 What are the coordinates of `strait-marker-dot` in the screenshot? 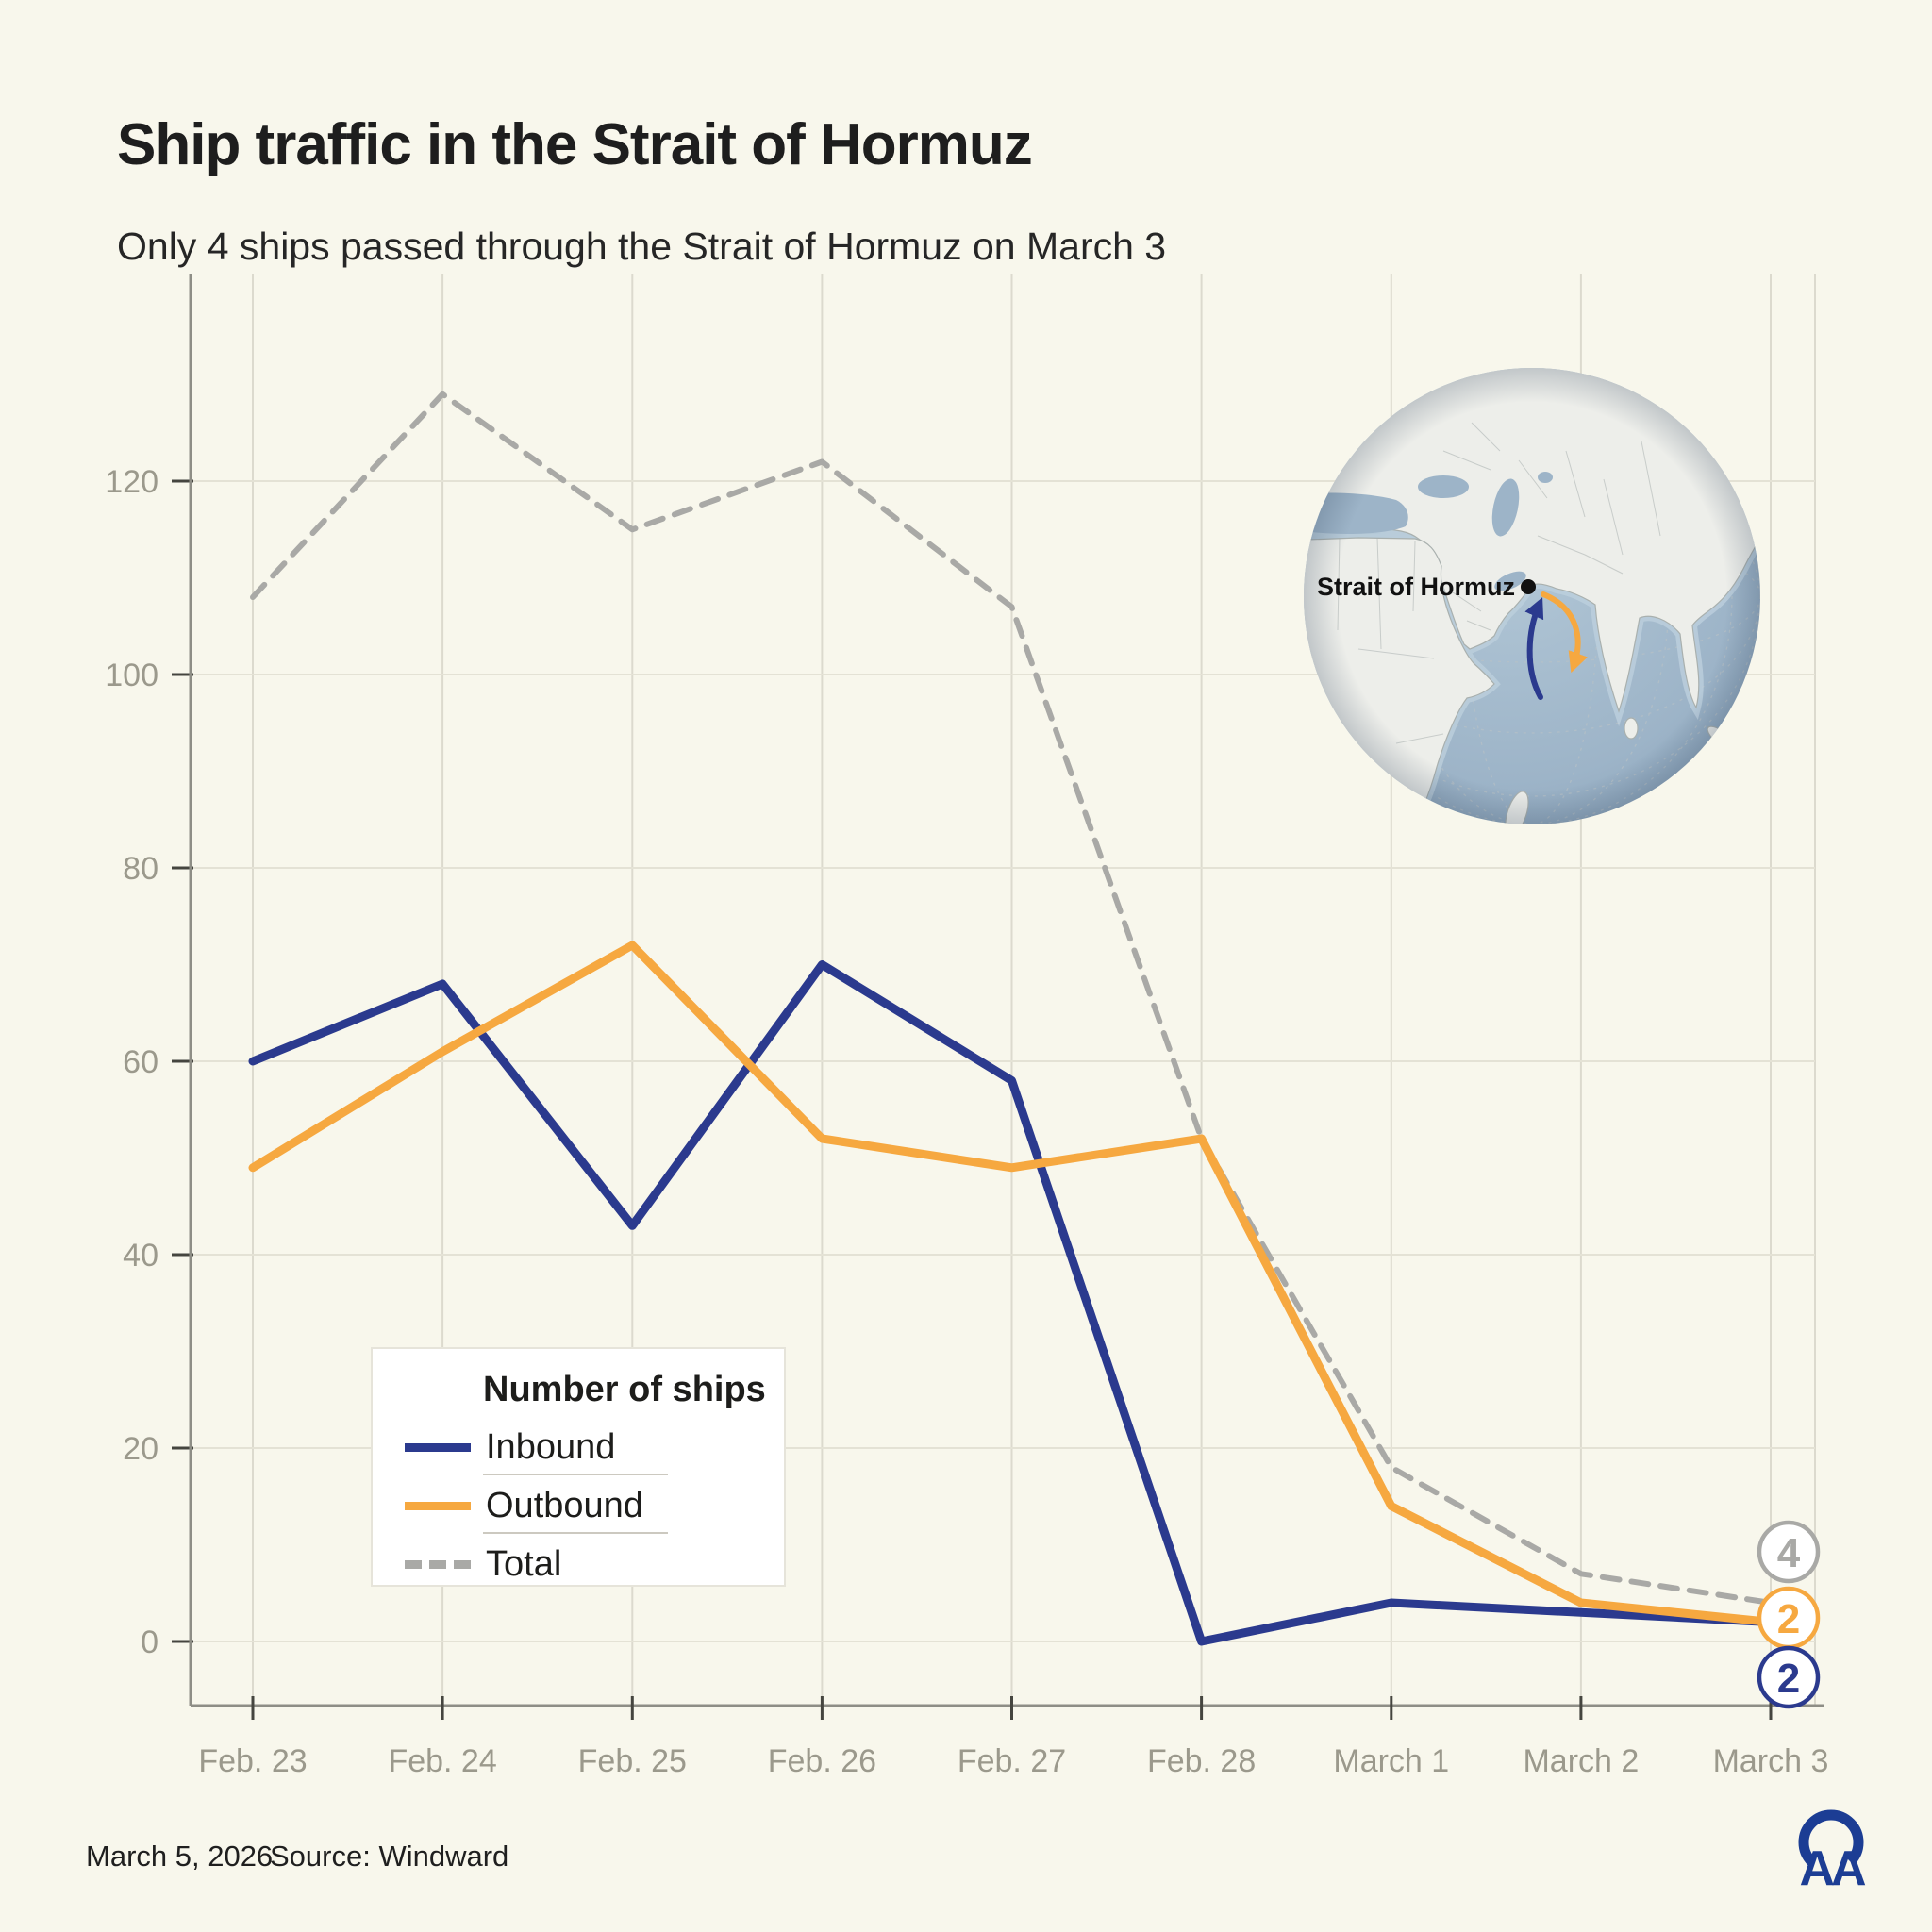 It's located at (1528, 587).